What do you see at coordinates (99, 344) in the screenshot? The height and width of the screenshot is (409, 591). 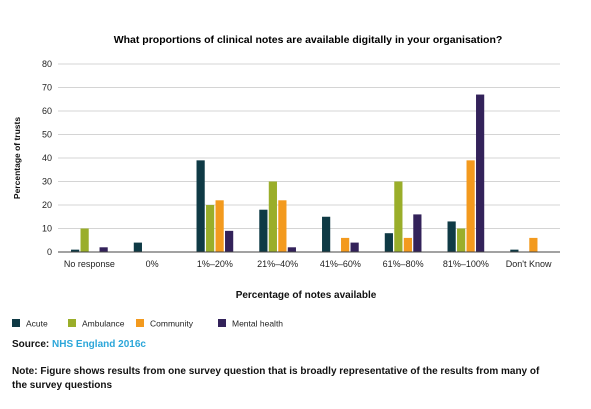 I see `source-link: NHS England 2016c` at bounding box center [99, 344].